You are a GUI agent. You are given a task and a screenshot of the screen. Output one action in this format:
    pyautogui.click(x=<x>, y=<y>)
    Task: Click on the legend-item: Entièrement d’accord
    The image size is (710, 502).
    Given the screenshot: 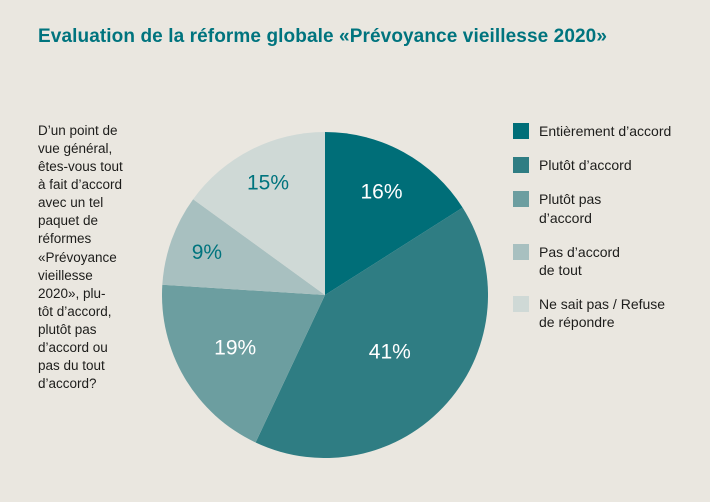 What is the action you would take?
    pyautogui.click(x=603, y=131)
    